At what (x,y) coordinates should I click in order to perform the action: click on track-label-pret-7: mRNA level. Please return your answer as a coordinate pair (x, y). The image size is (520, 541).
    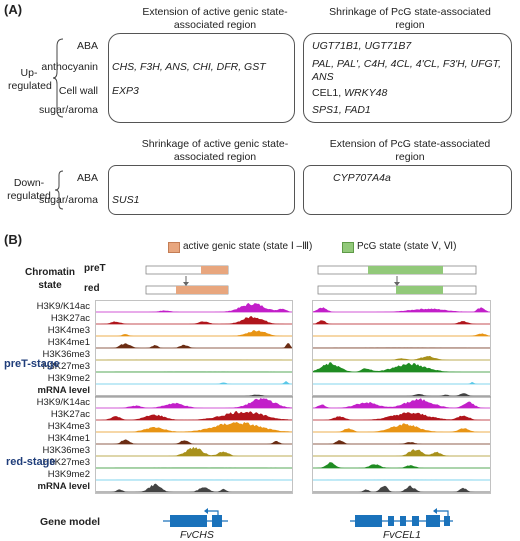
    Looking at the image, I should click on (63, 390).